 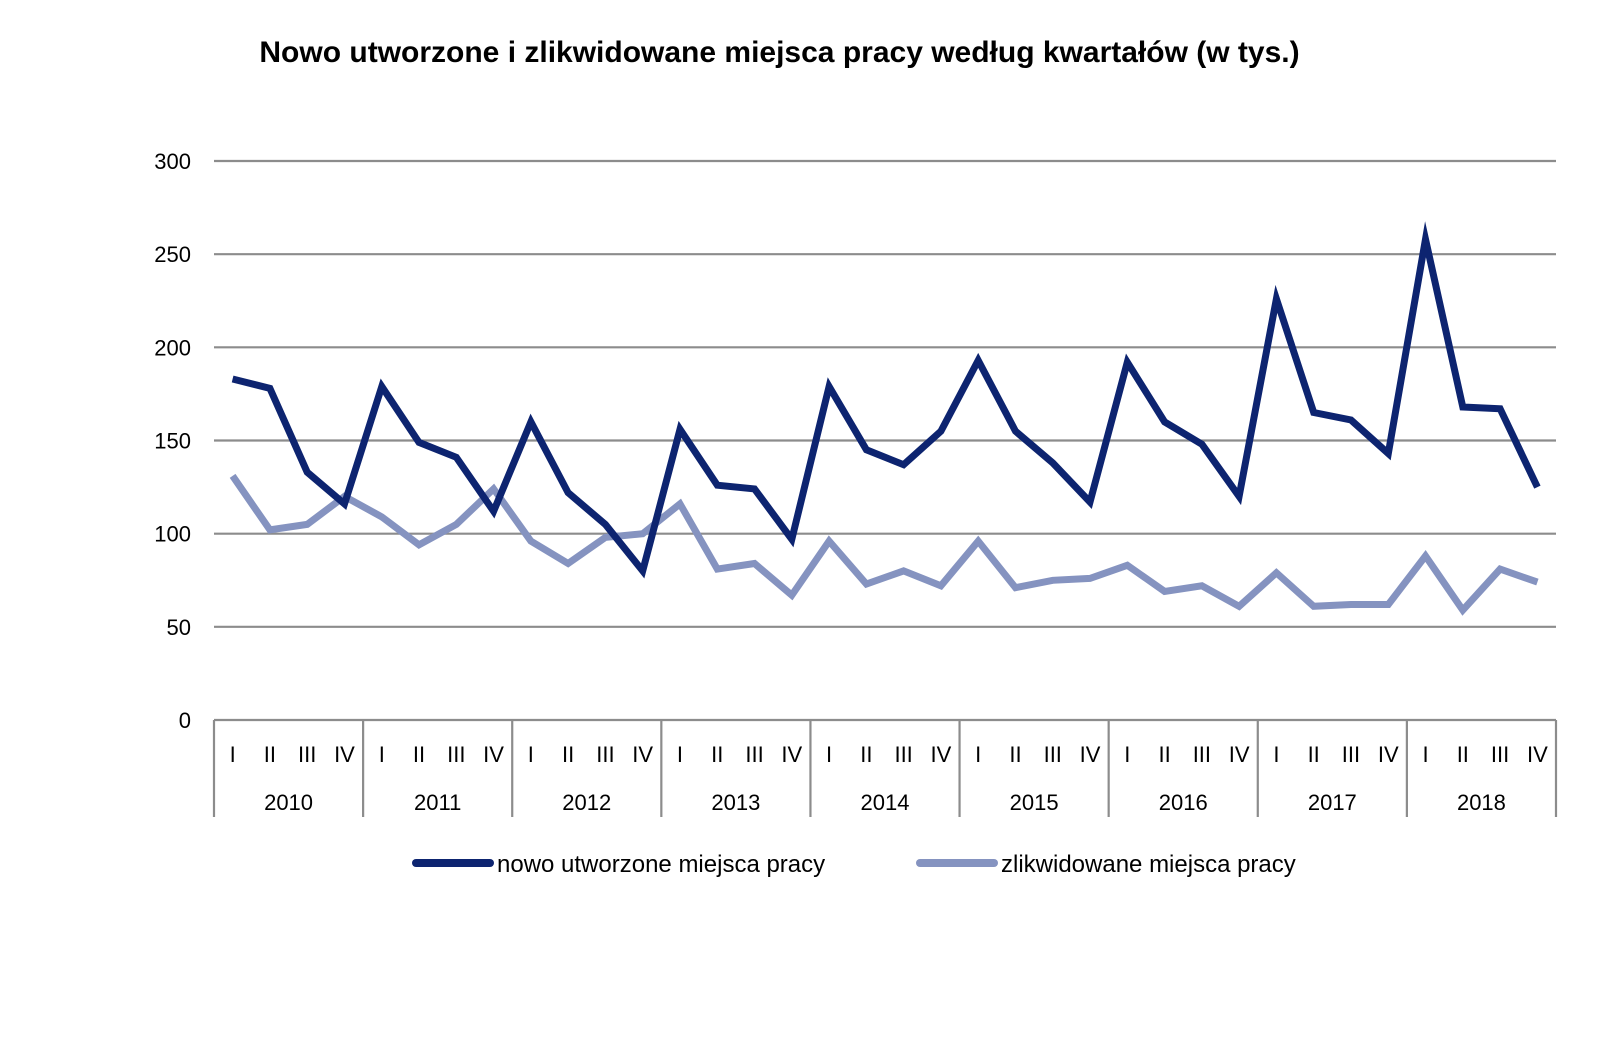 I want to click on x-tick-label-year: 2013, so click(x=735, y=802).